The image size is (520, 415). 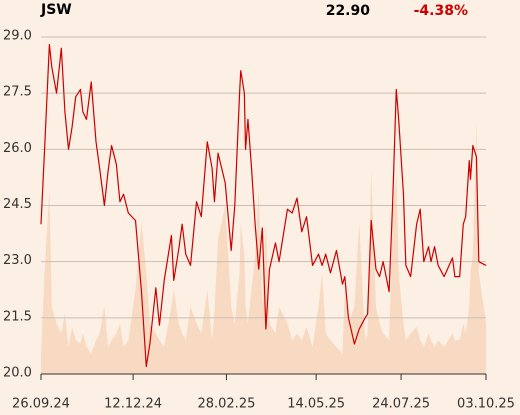 What do you see at coordinates (17, 204) in the screenshot?
I see `y-tick-label: 24.5` at bounding box center [17, 204].